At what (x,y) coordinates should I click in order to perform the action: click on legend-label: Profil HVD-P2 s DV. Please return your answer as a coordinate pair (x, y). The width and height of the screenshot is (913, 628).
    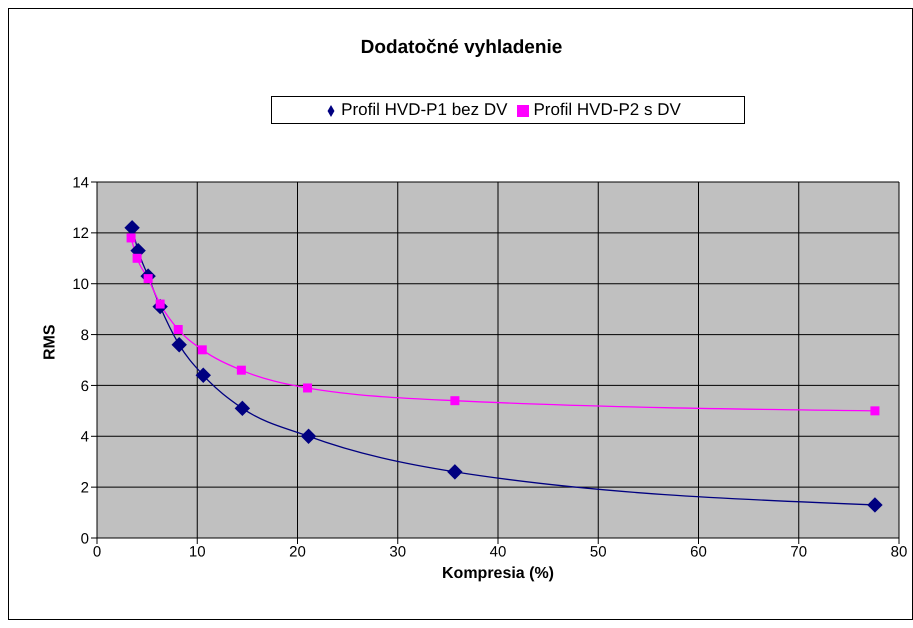
    Looking at the image, I should click on (607, 109).